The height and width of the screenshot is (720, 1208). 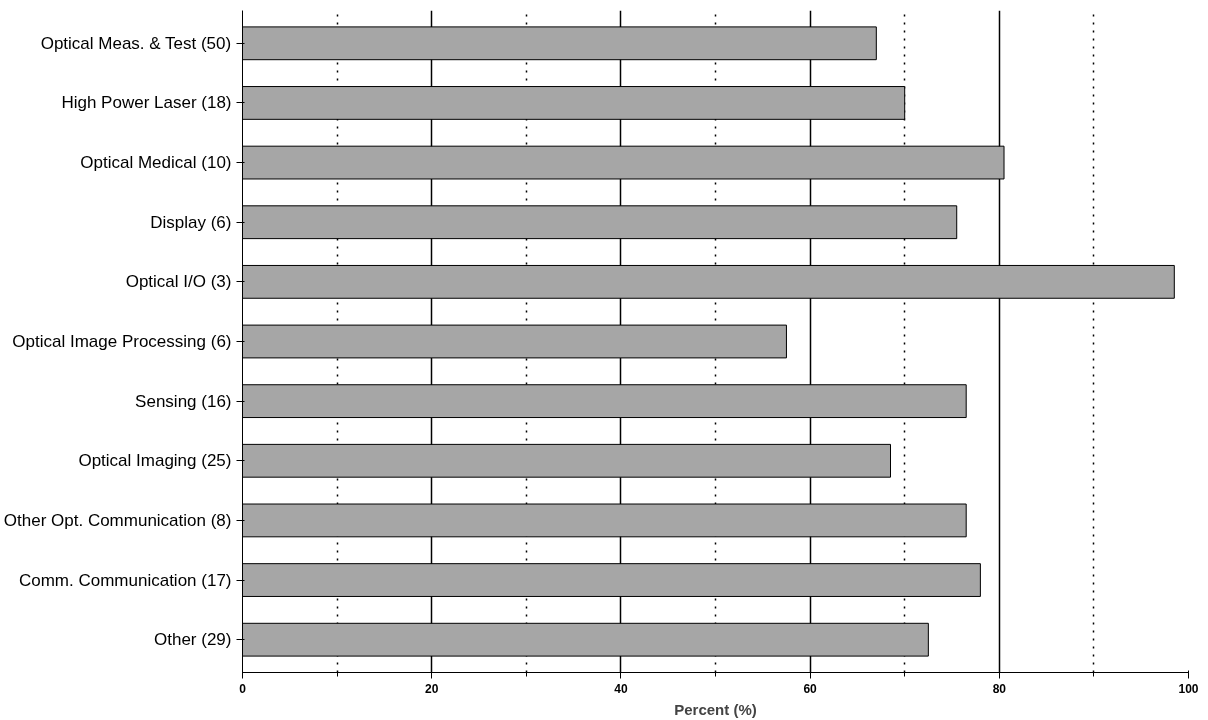 What do you see at coordinates (193, 640) in the screenshot?
I see `y-tick-label: Other (29)` at bounding box center [193, 640].